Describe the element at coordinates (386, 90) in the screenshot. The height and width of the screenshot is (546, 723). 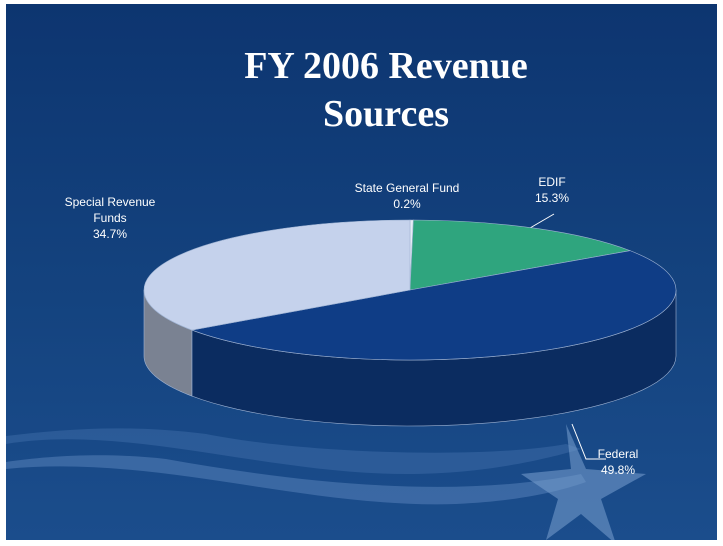
I see `chart-title: FY 2006 Revenue Sources` at that location.